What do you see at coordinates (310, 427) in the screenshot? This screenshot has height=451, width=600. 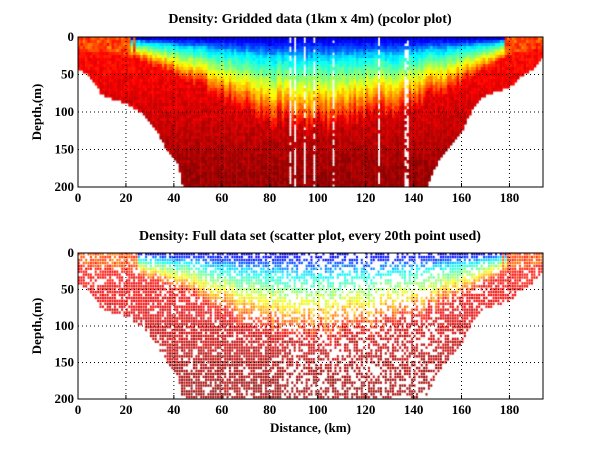 I see `x-axis-label: Distance, (km)` at bounding box center [310, 427].